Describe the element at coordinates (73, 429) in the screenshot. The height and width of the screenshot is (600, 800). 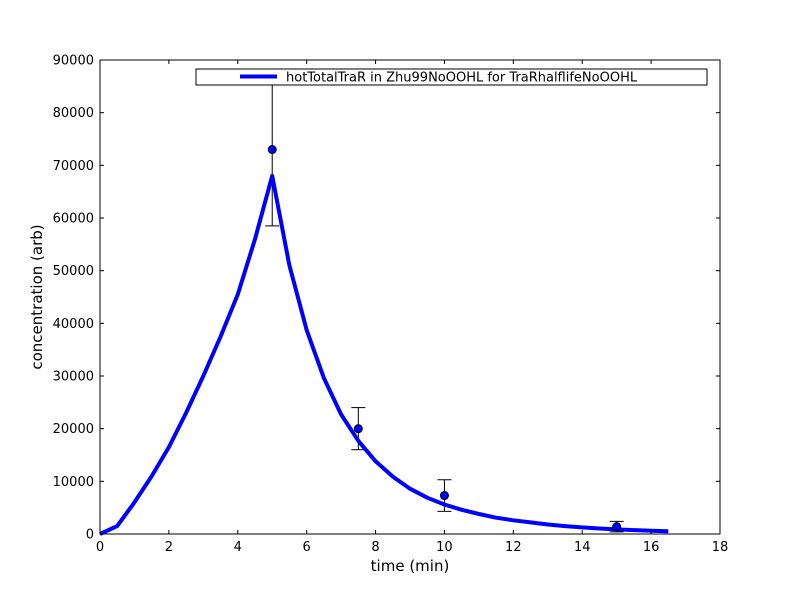
I see `y-tick-label: 20000` at that location.